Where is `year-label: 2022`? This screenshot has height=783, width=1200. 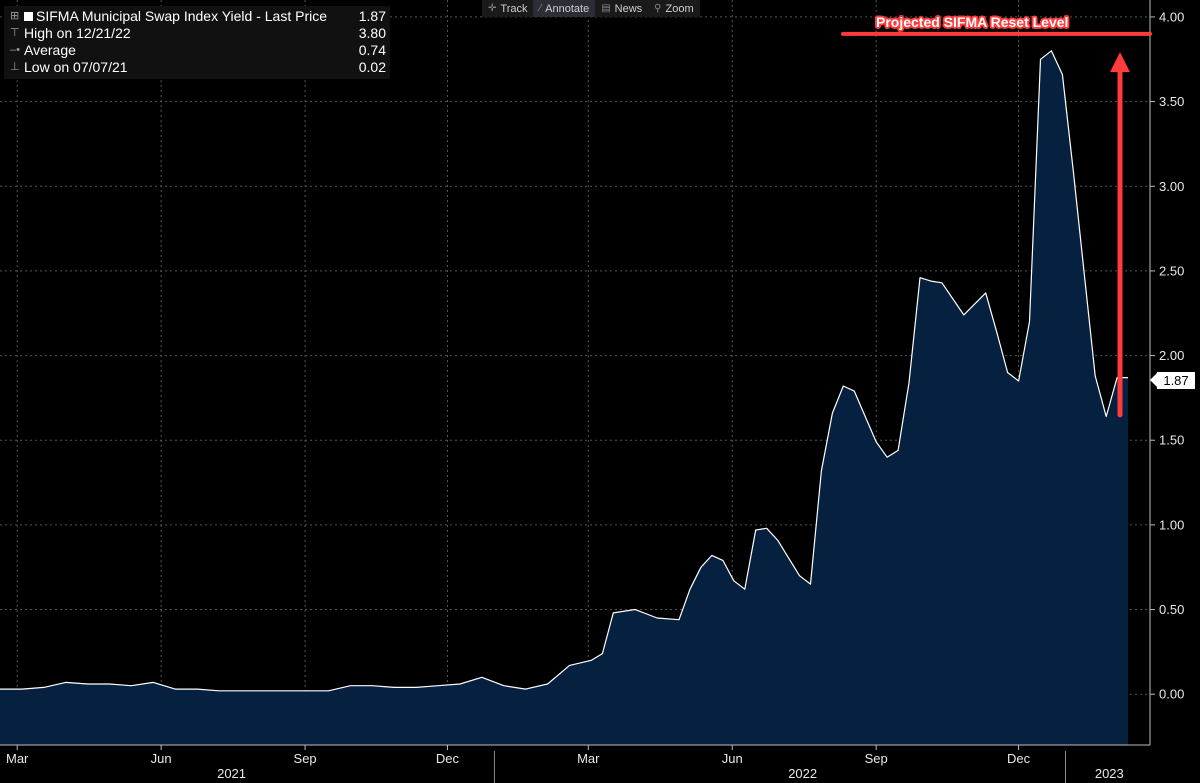
year-label: 2022 is located at coordinates (802, 773).